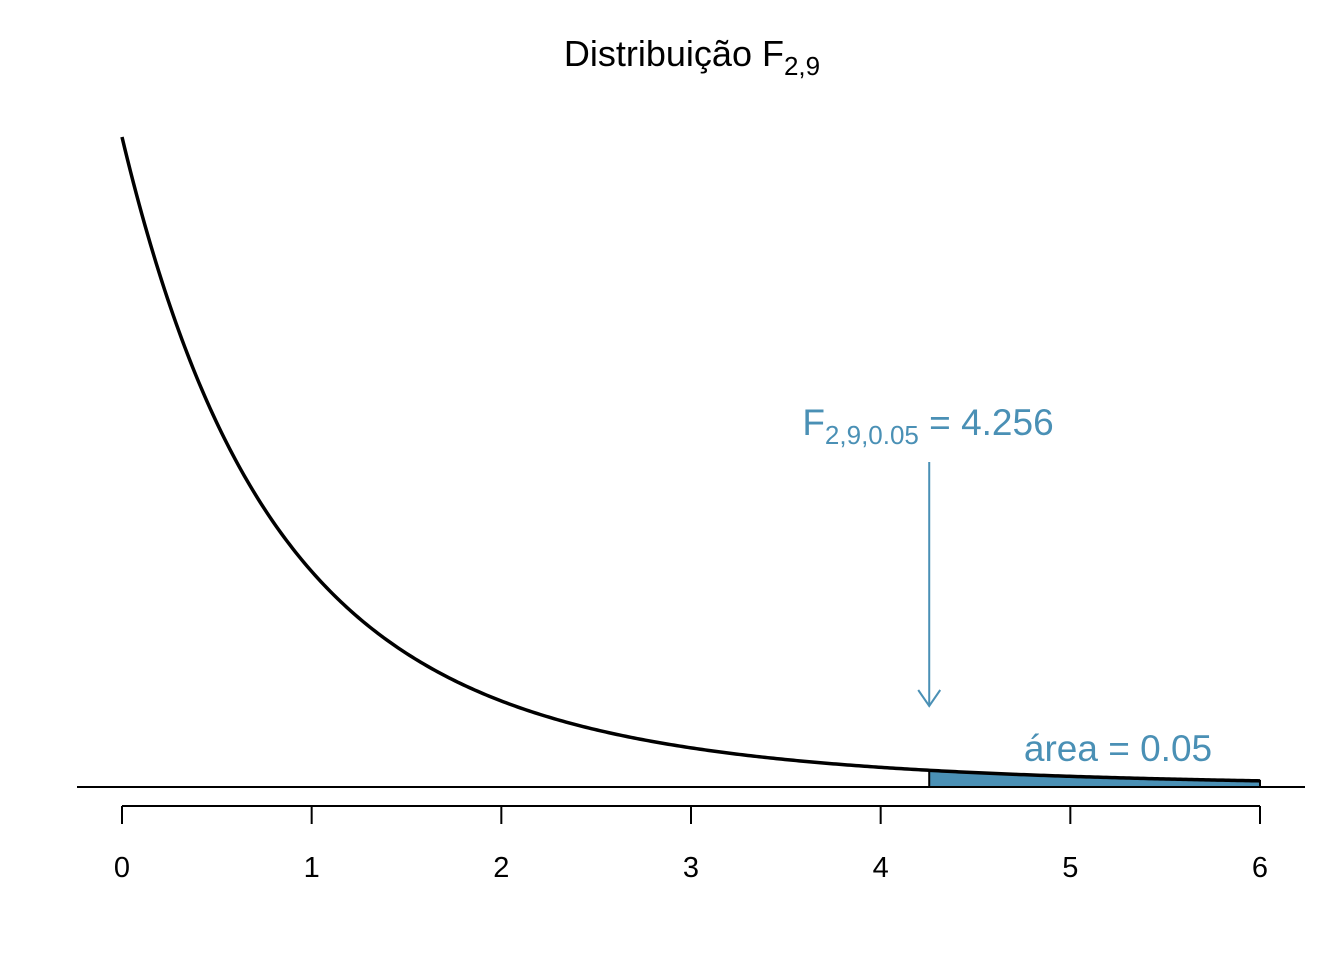 Image resolution: width=1344 pixels, height=960 pixels. What do you see at coordinates (929, 698) in the screenshot?
I see `arrow-head` at bounding box center [929, 698].